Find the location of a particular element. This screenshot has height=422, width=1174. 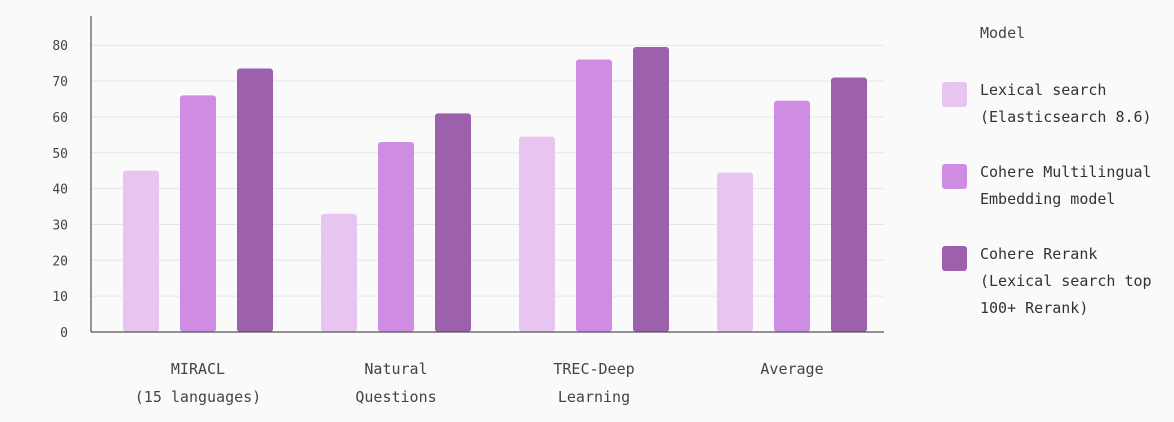

category-label: Natural is located at coordinates (395, 369).